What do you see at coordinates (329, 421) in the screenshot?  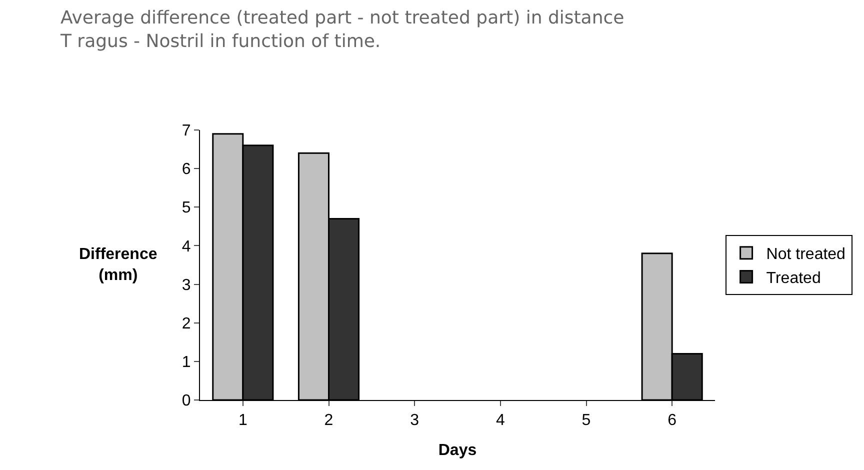 I see `x-tick-label: 2` at bounding box center [329, 421].